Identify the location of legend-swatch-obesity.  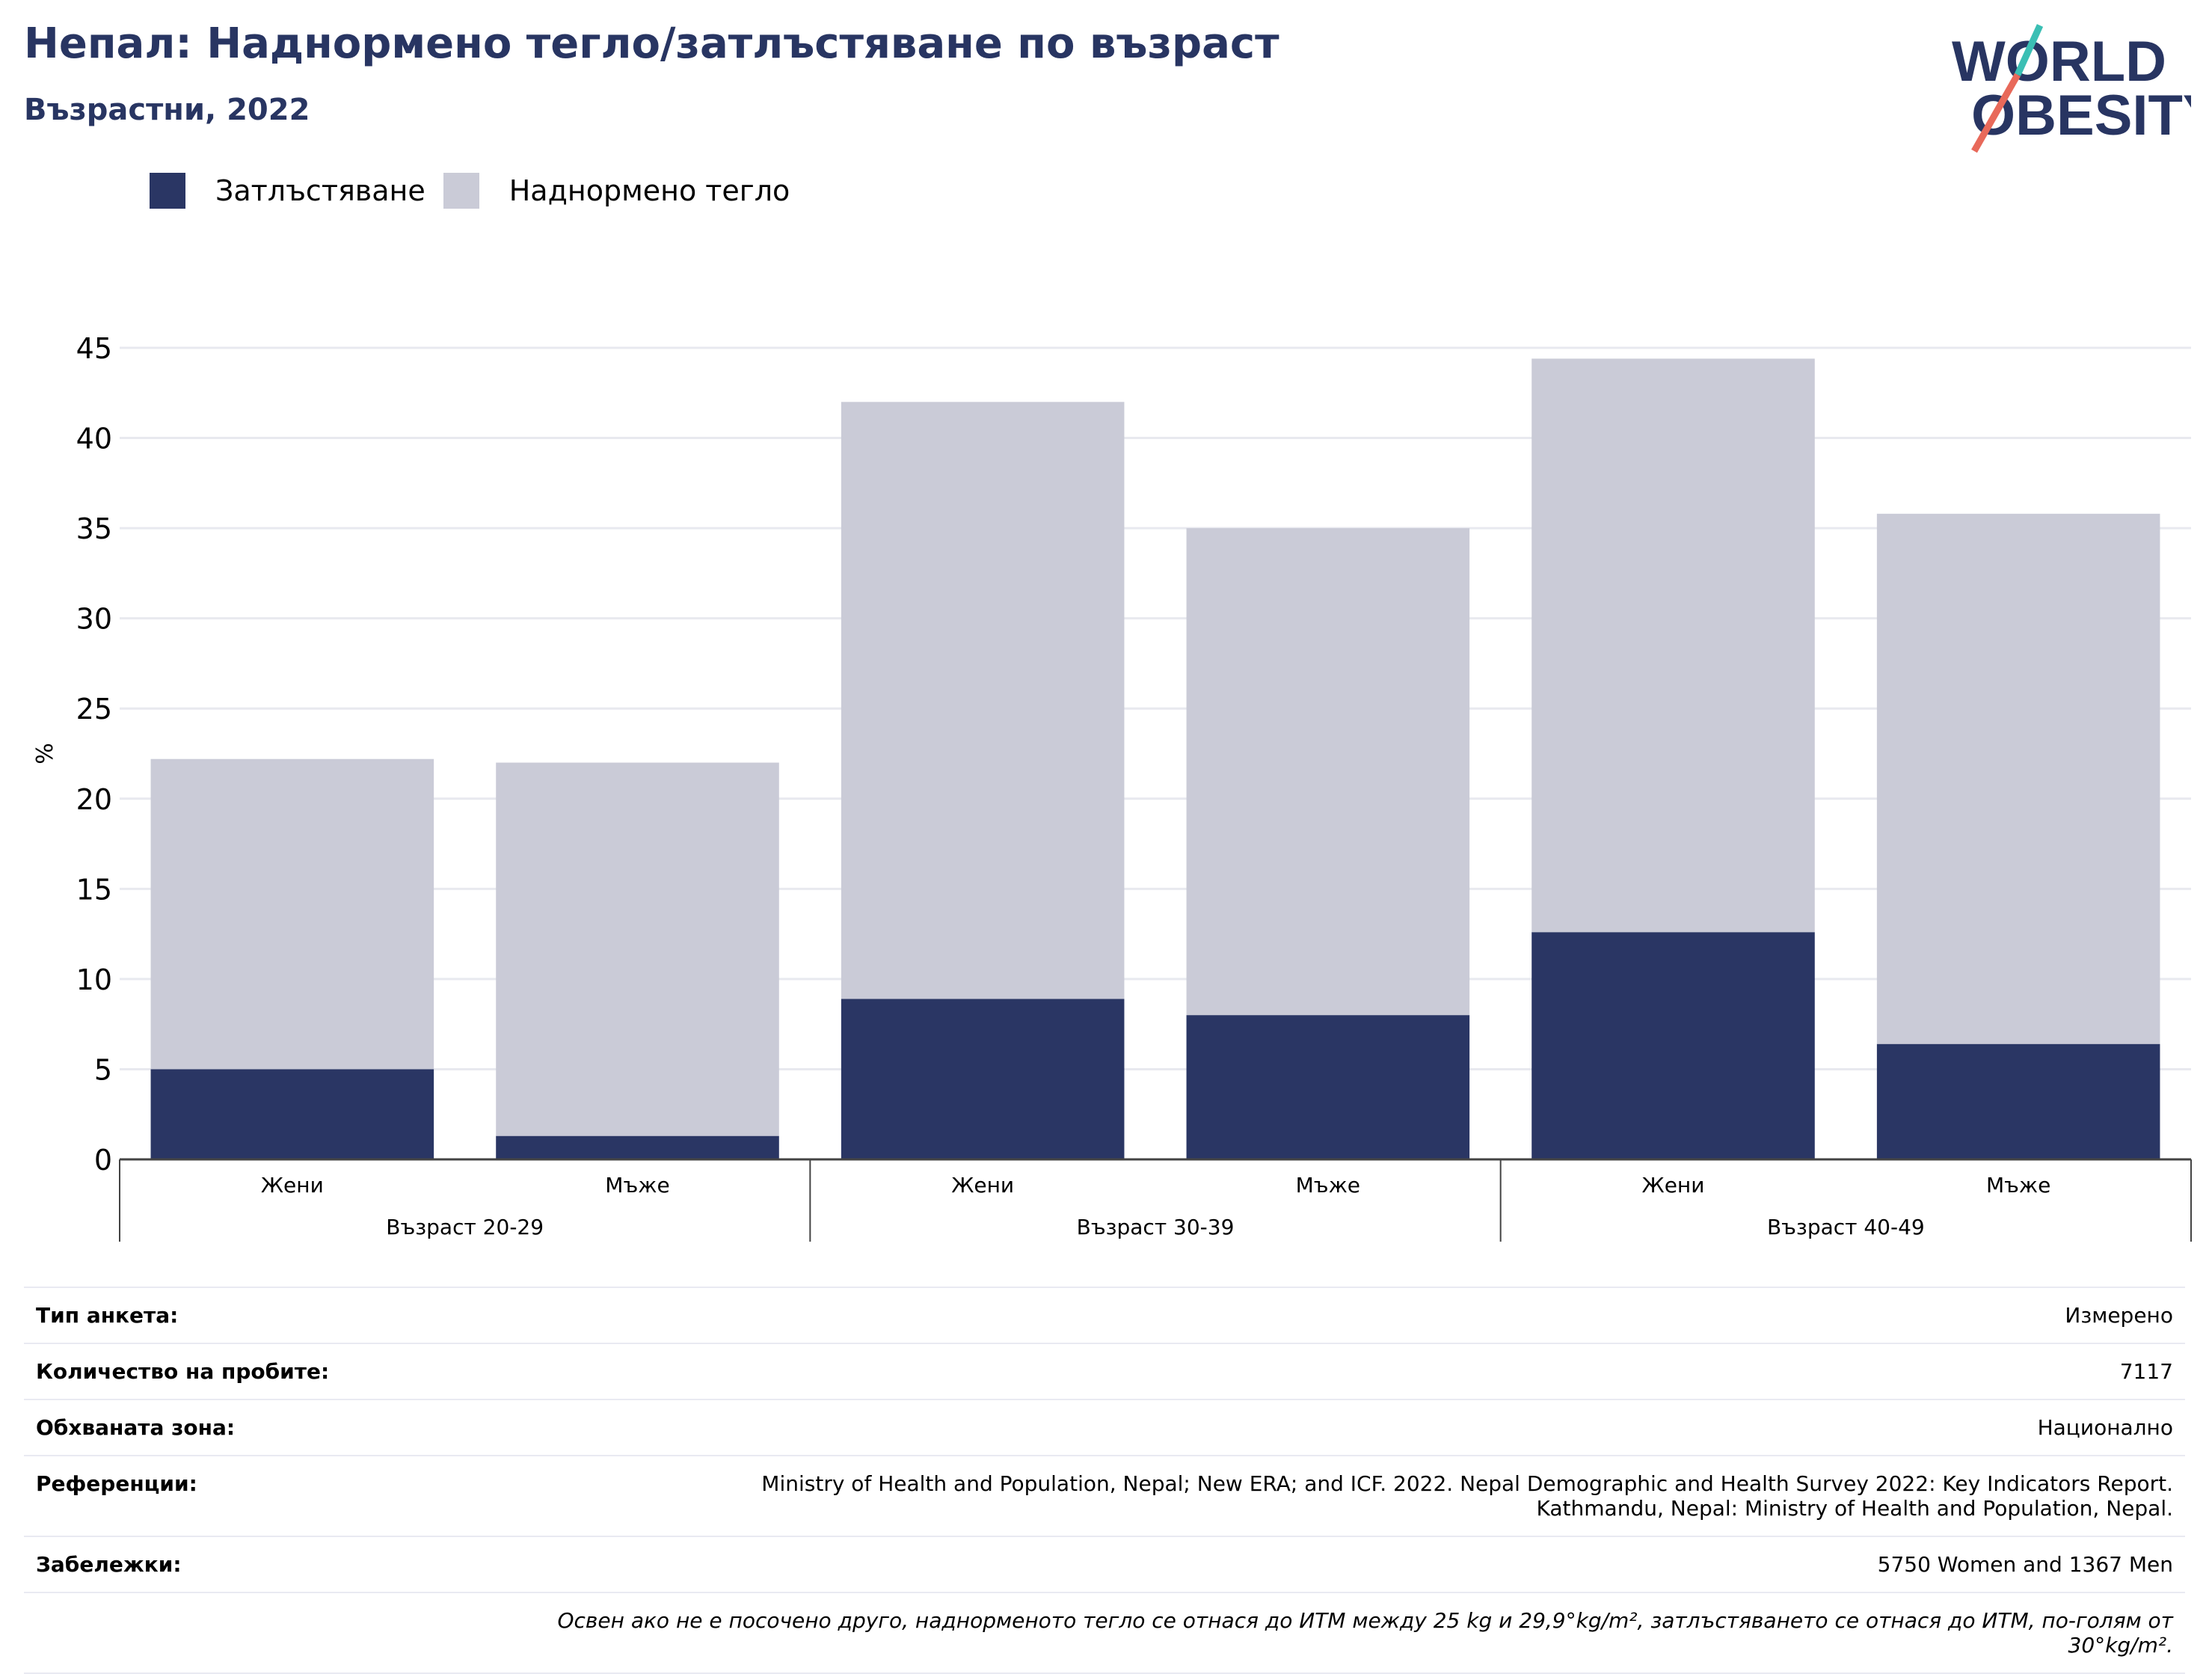
(167, 191).